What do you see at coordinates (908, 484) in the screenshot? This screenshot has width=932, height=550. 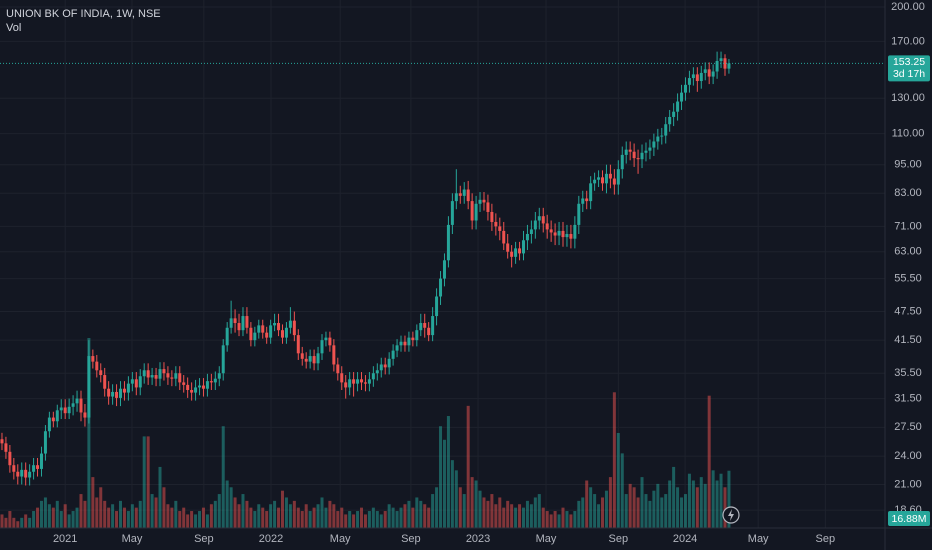 I see `y-tick-label: 21.00` at bounding box center [908, 484].